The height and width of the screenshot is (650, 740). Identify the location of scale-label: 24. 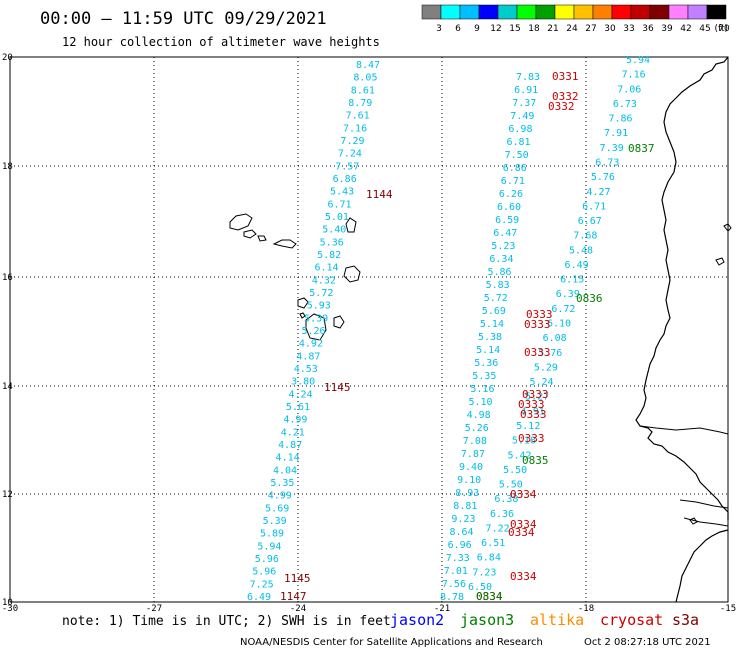
(572, 29).